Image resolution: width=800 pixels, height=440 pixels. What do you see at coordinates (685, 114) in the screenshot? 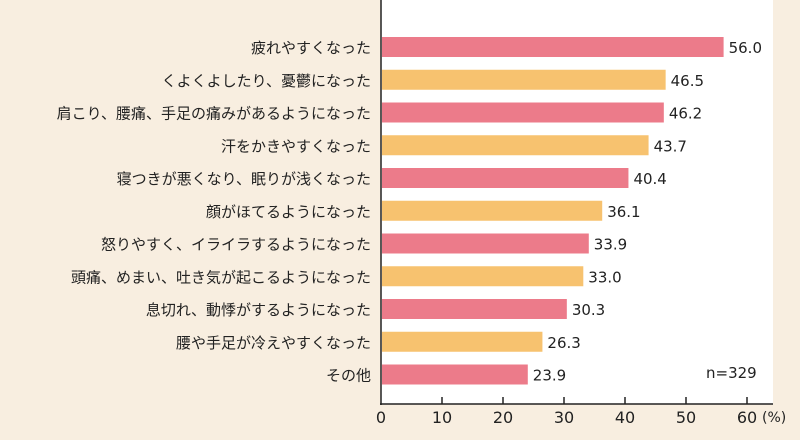
I see `data-label: 46.2` at bounding box center [685, 114].